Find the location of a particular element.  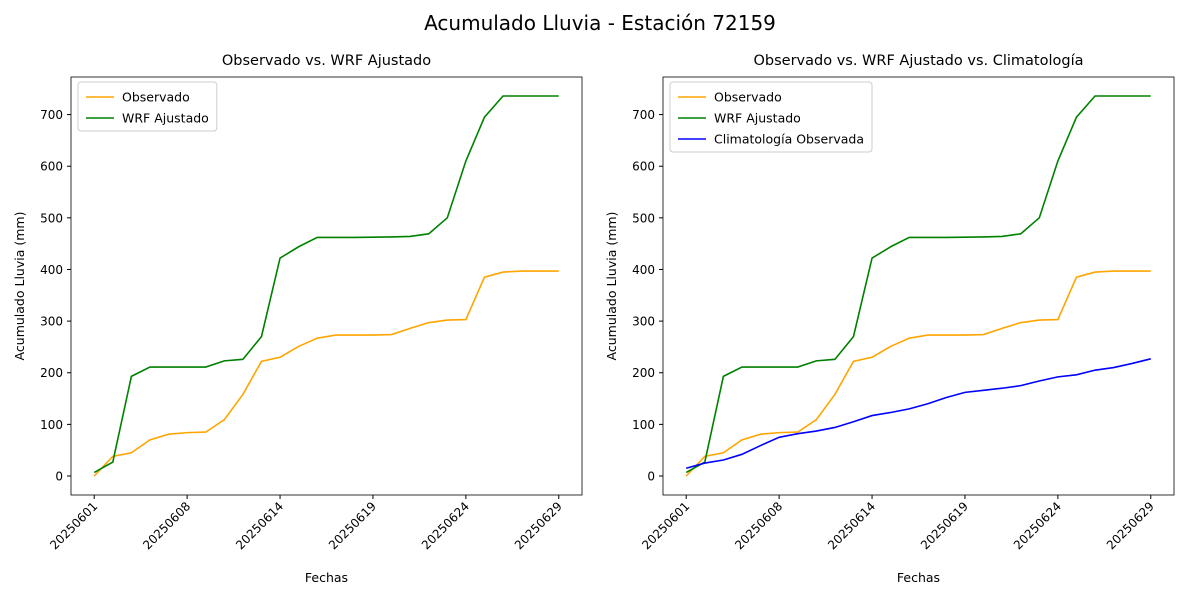

subplot-title: Observado vs. WRF Ajustado is located at coordinates (326, 61).